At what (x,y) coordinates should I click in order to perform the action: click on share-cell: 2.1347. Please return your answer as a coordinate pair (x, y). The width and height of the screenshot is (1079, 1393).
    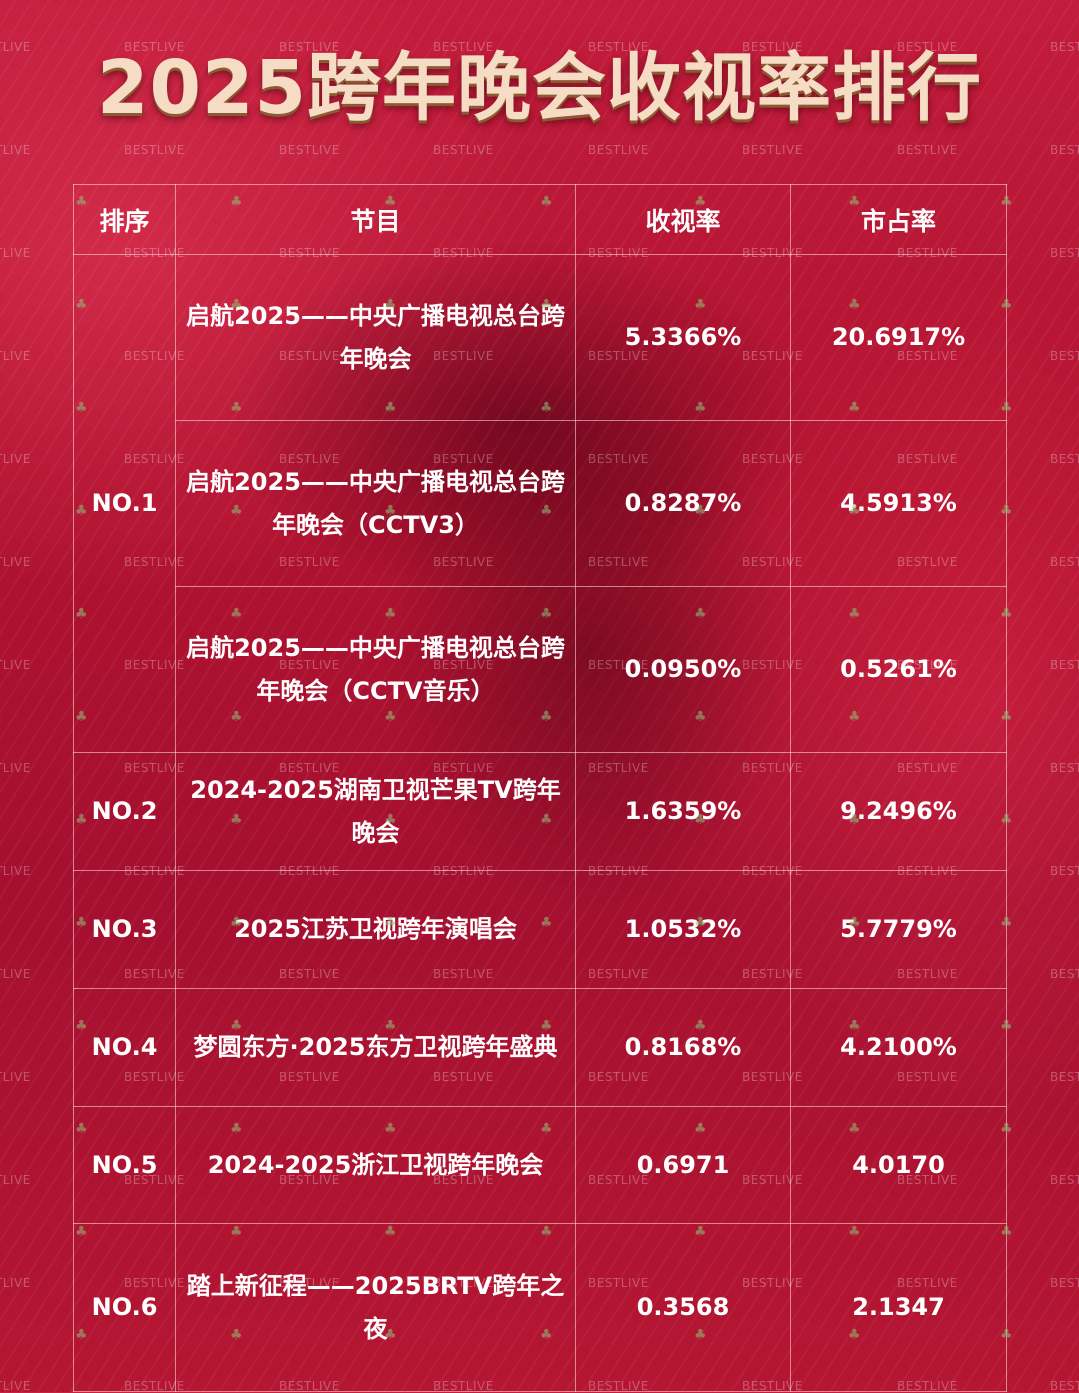
    Looking at the image, I should click on (898, 1307).